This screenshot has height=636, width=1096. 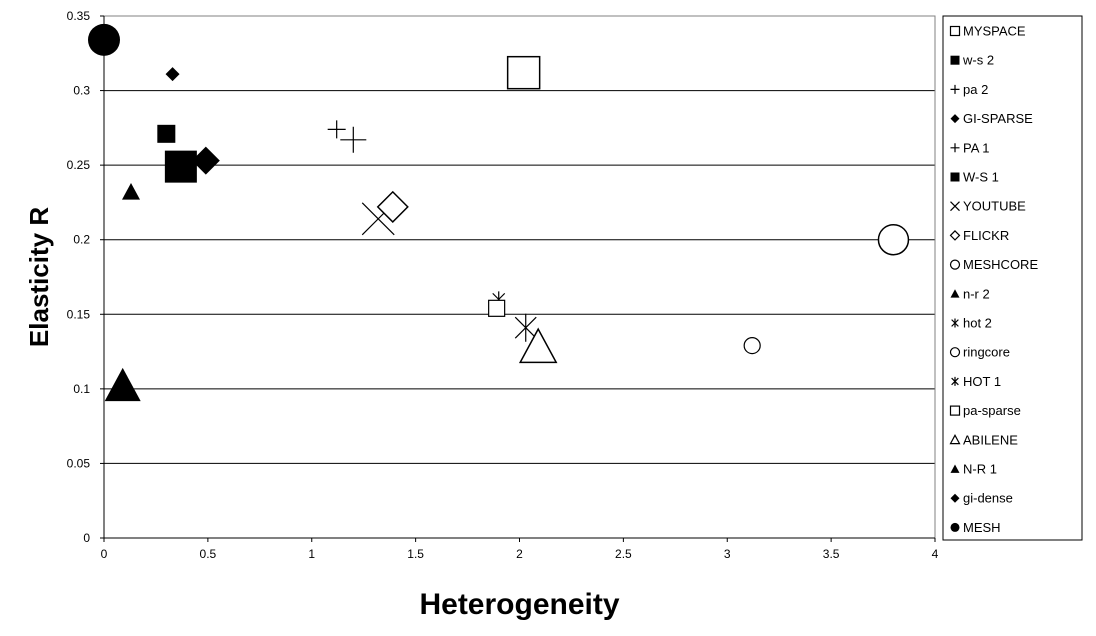 I want to click on legend-item-meshcore: MESHCORE, so click(x=993, y=264).